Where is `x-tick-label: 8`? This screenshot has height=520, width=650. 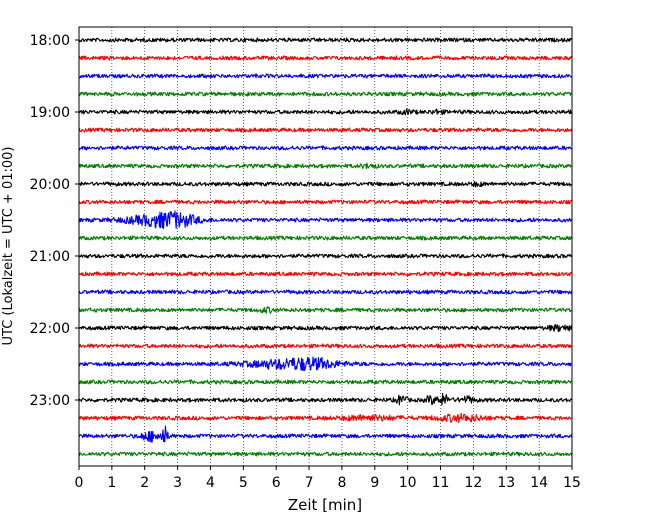 x-tick-label: 8 is located at coordinates (341, 483).